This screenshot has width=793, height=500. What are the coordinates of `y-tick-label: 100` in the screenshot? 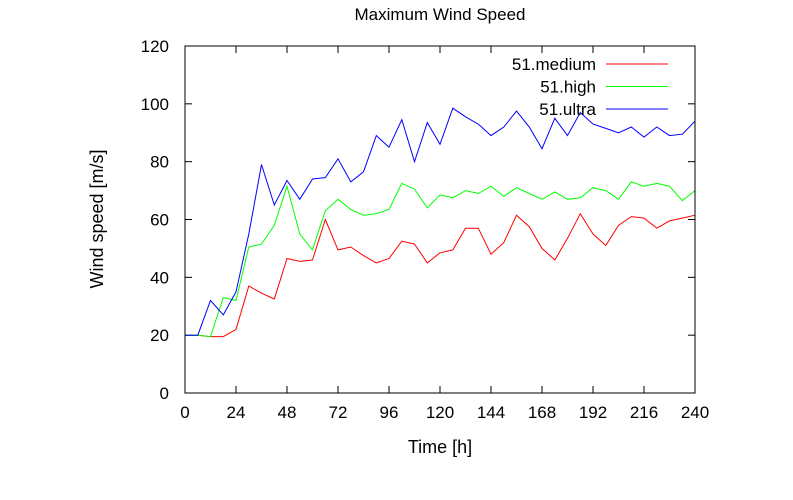 It's located at (155, 104).